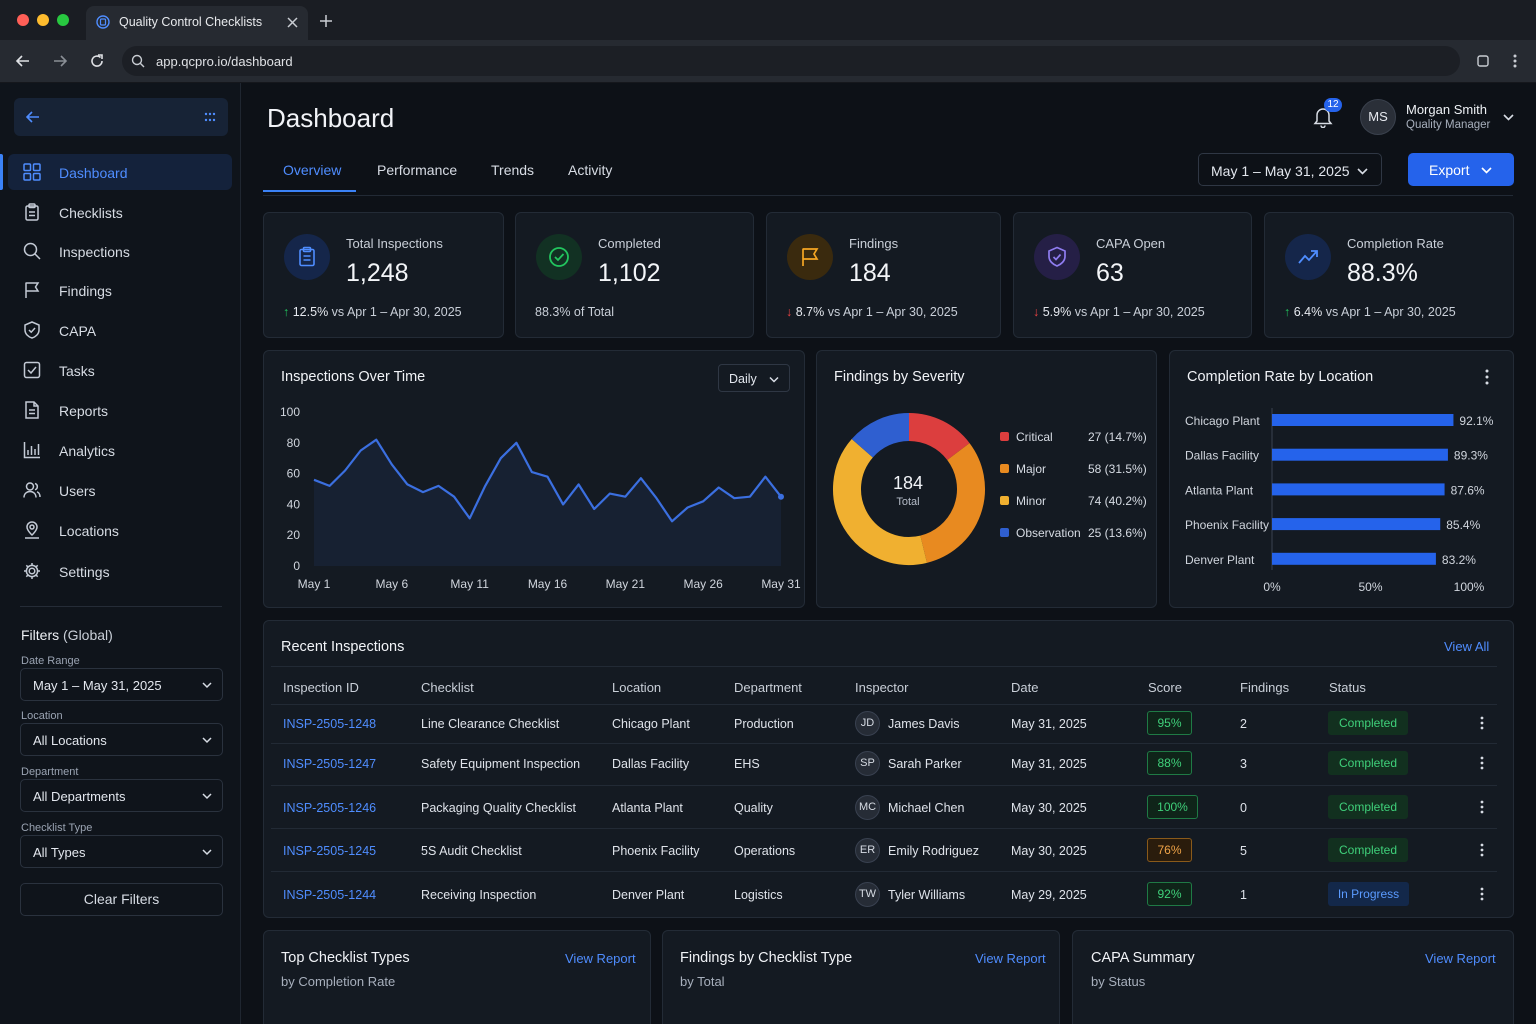 The image size is (1536, 1024). What do you see at coordinates (121, 684) in the screenshot?
I see `date-range-select: May 1 – May 31, 2025` at bounding box center [121, 684].